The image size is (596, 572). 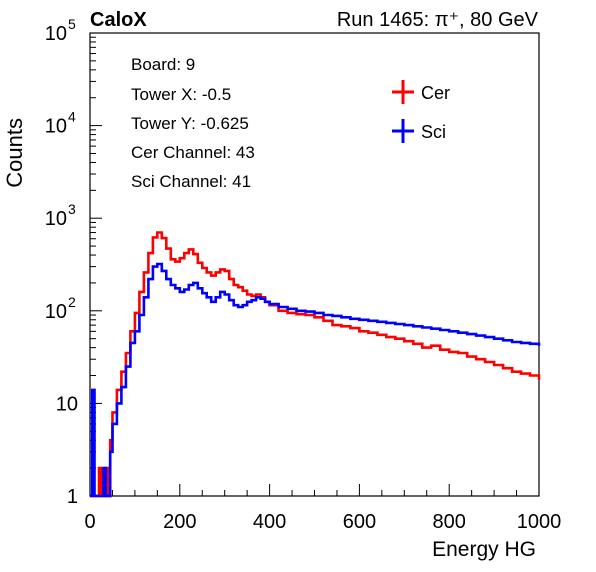 I want to click on legend-label-sci: Sci, so click(x=433, y=132).